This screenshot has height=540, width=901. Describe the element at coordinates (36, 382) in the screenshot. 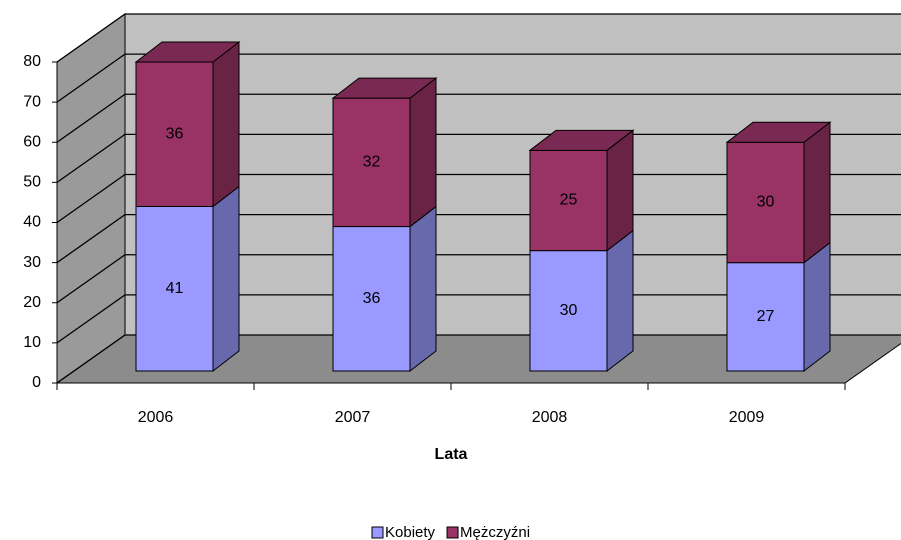

I see `y-tick-label: 0` at that location.